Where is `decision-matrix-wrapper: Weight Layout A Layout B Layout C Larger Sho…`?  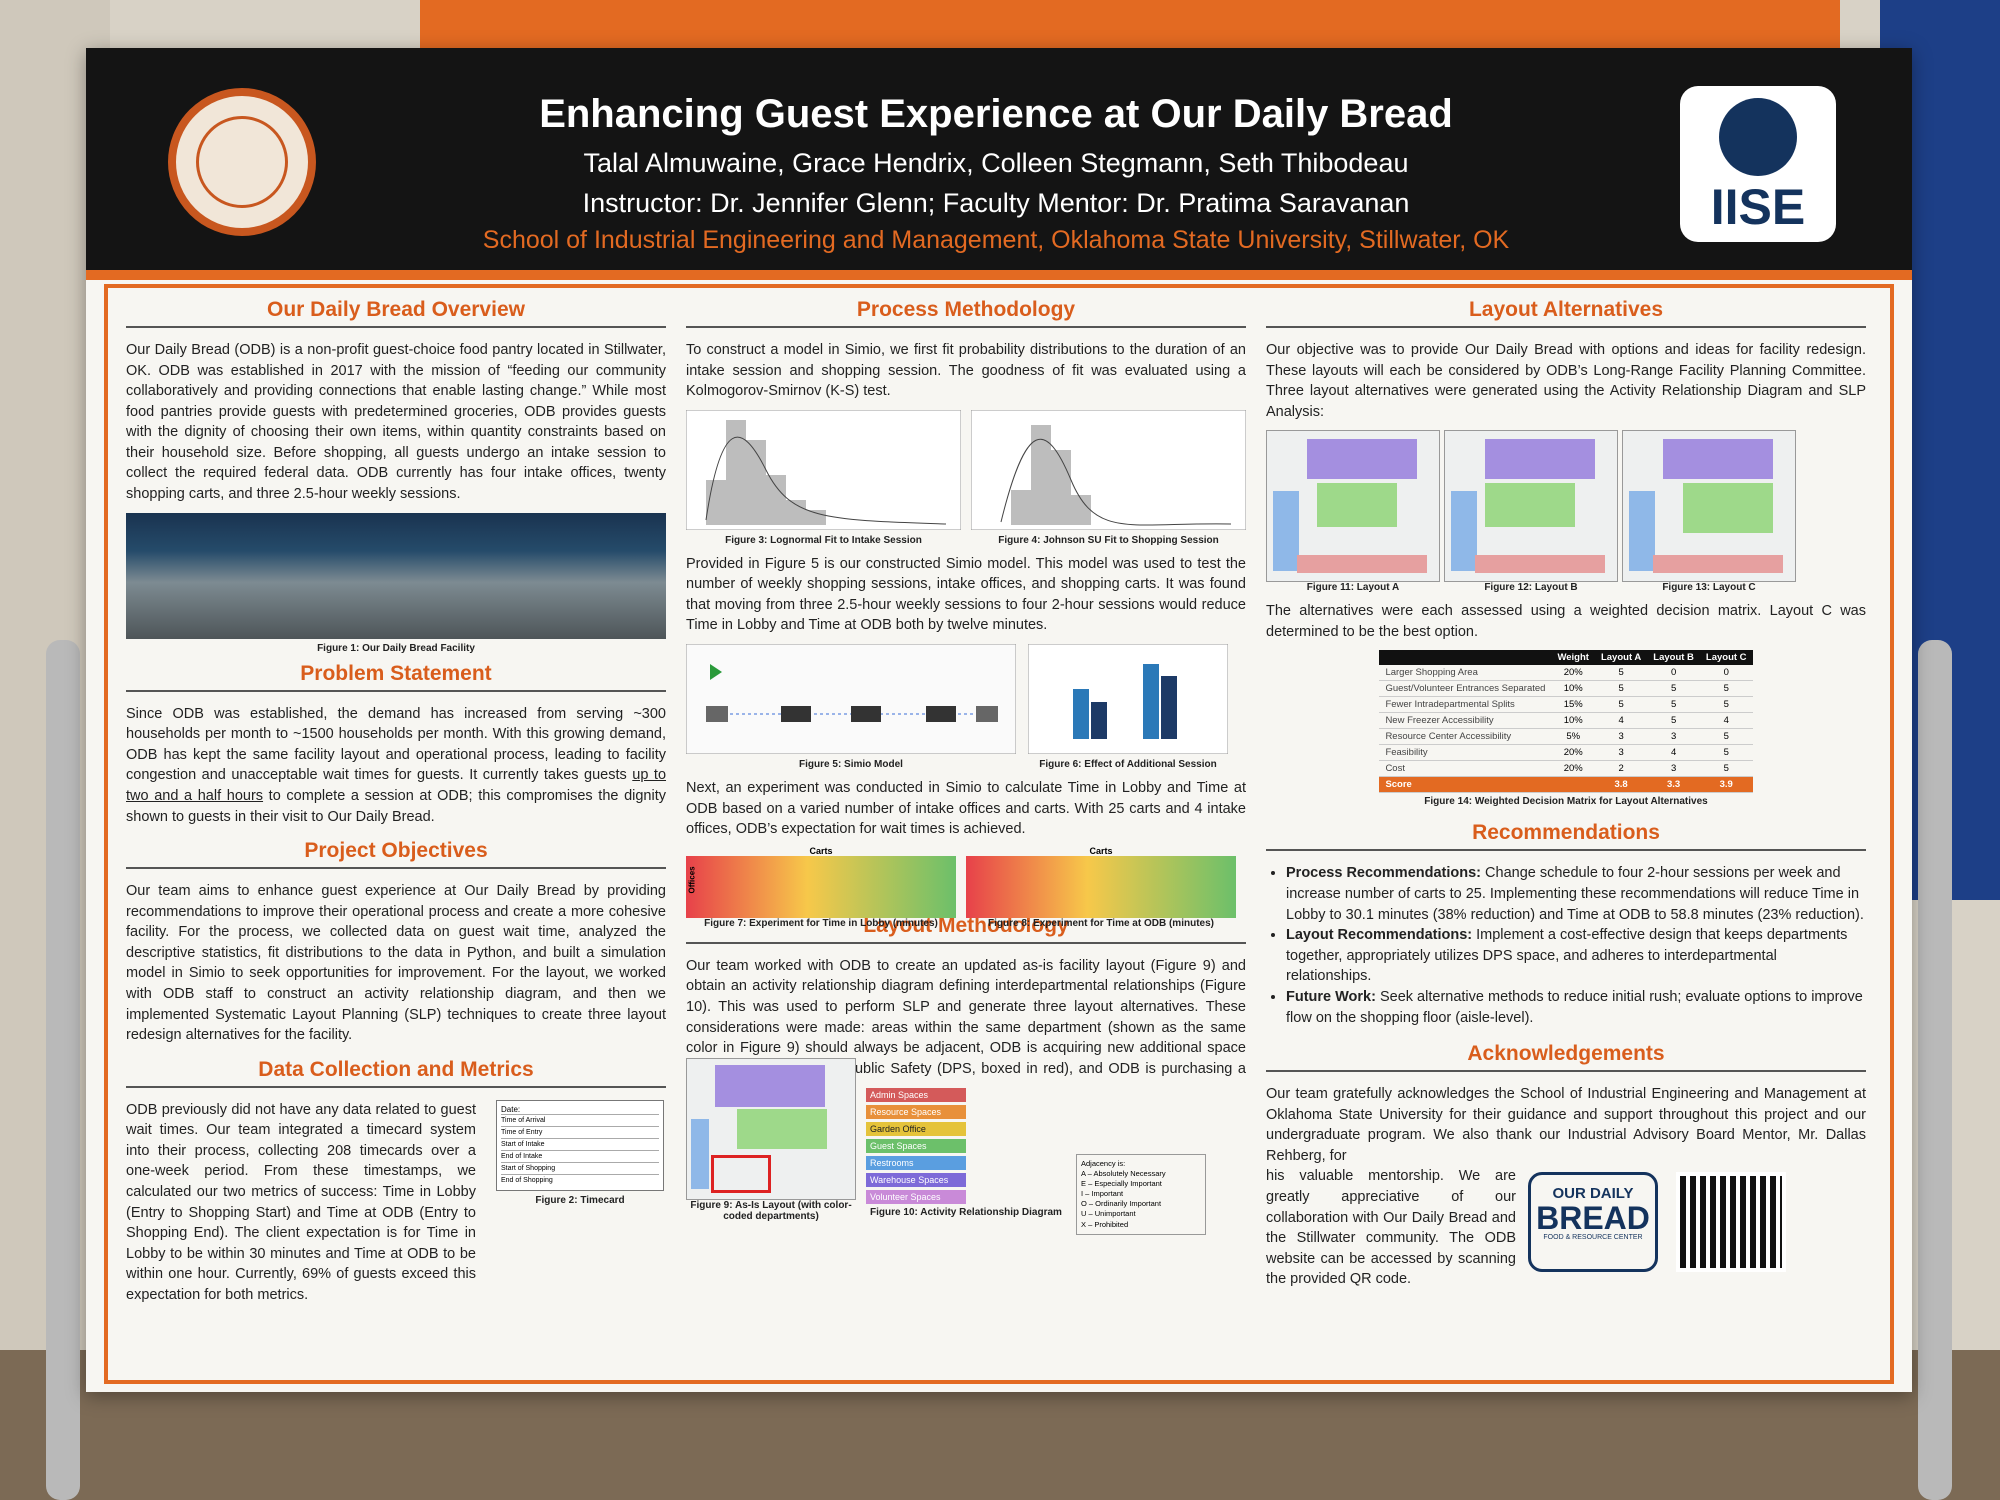
decision-matrix-wrapper: Weight Layout A Layout B Layout C Larger Sho… is located at coordinates (1566, 722).